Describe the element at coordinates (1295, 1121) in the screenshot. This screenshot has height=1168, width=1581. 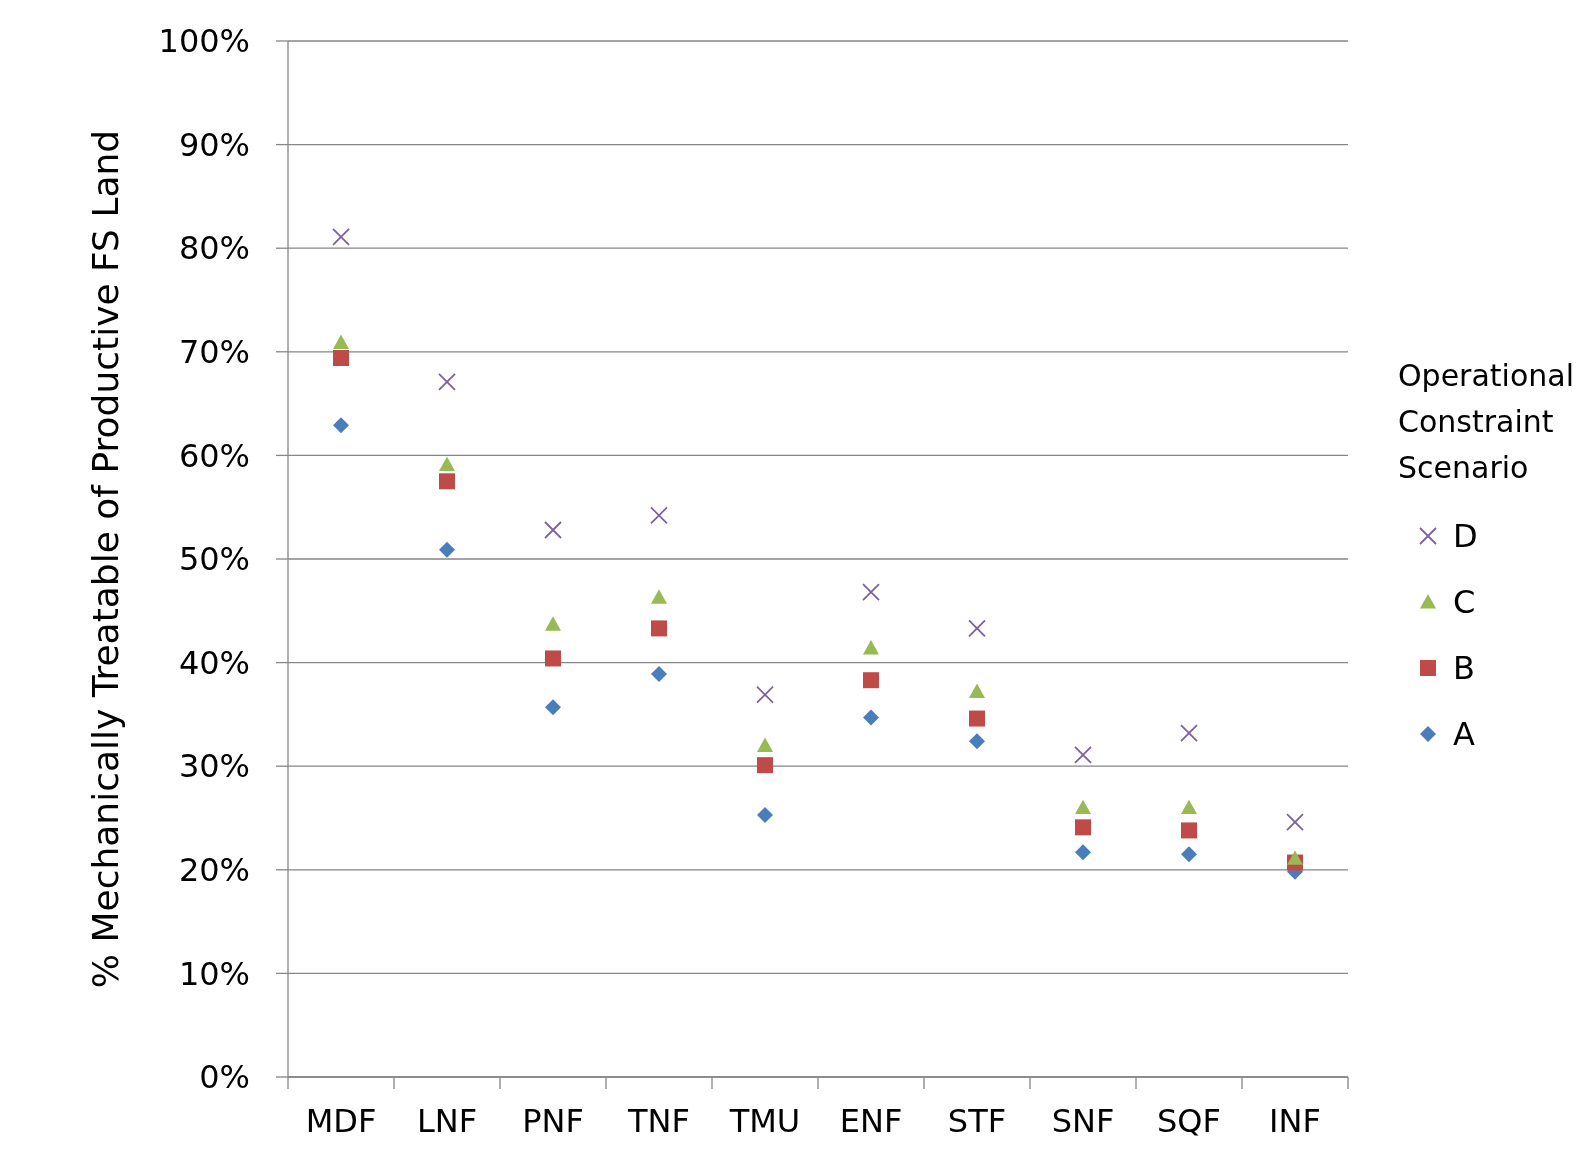
I see `x-tick-label: INF` at that location.